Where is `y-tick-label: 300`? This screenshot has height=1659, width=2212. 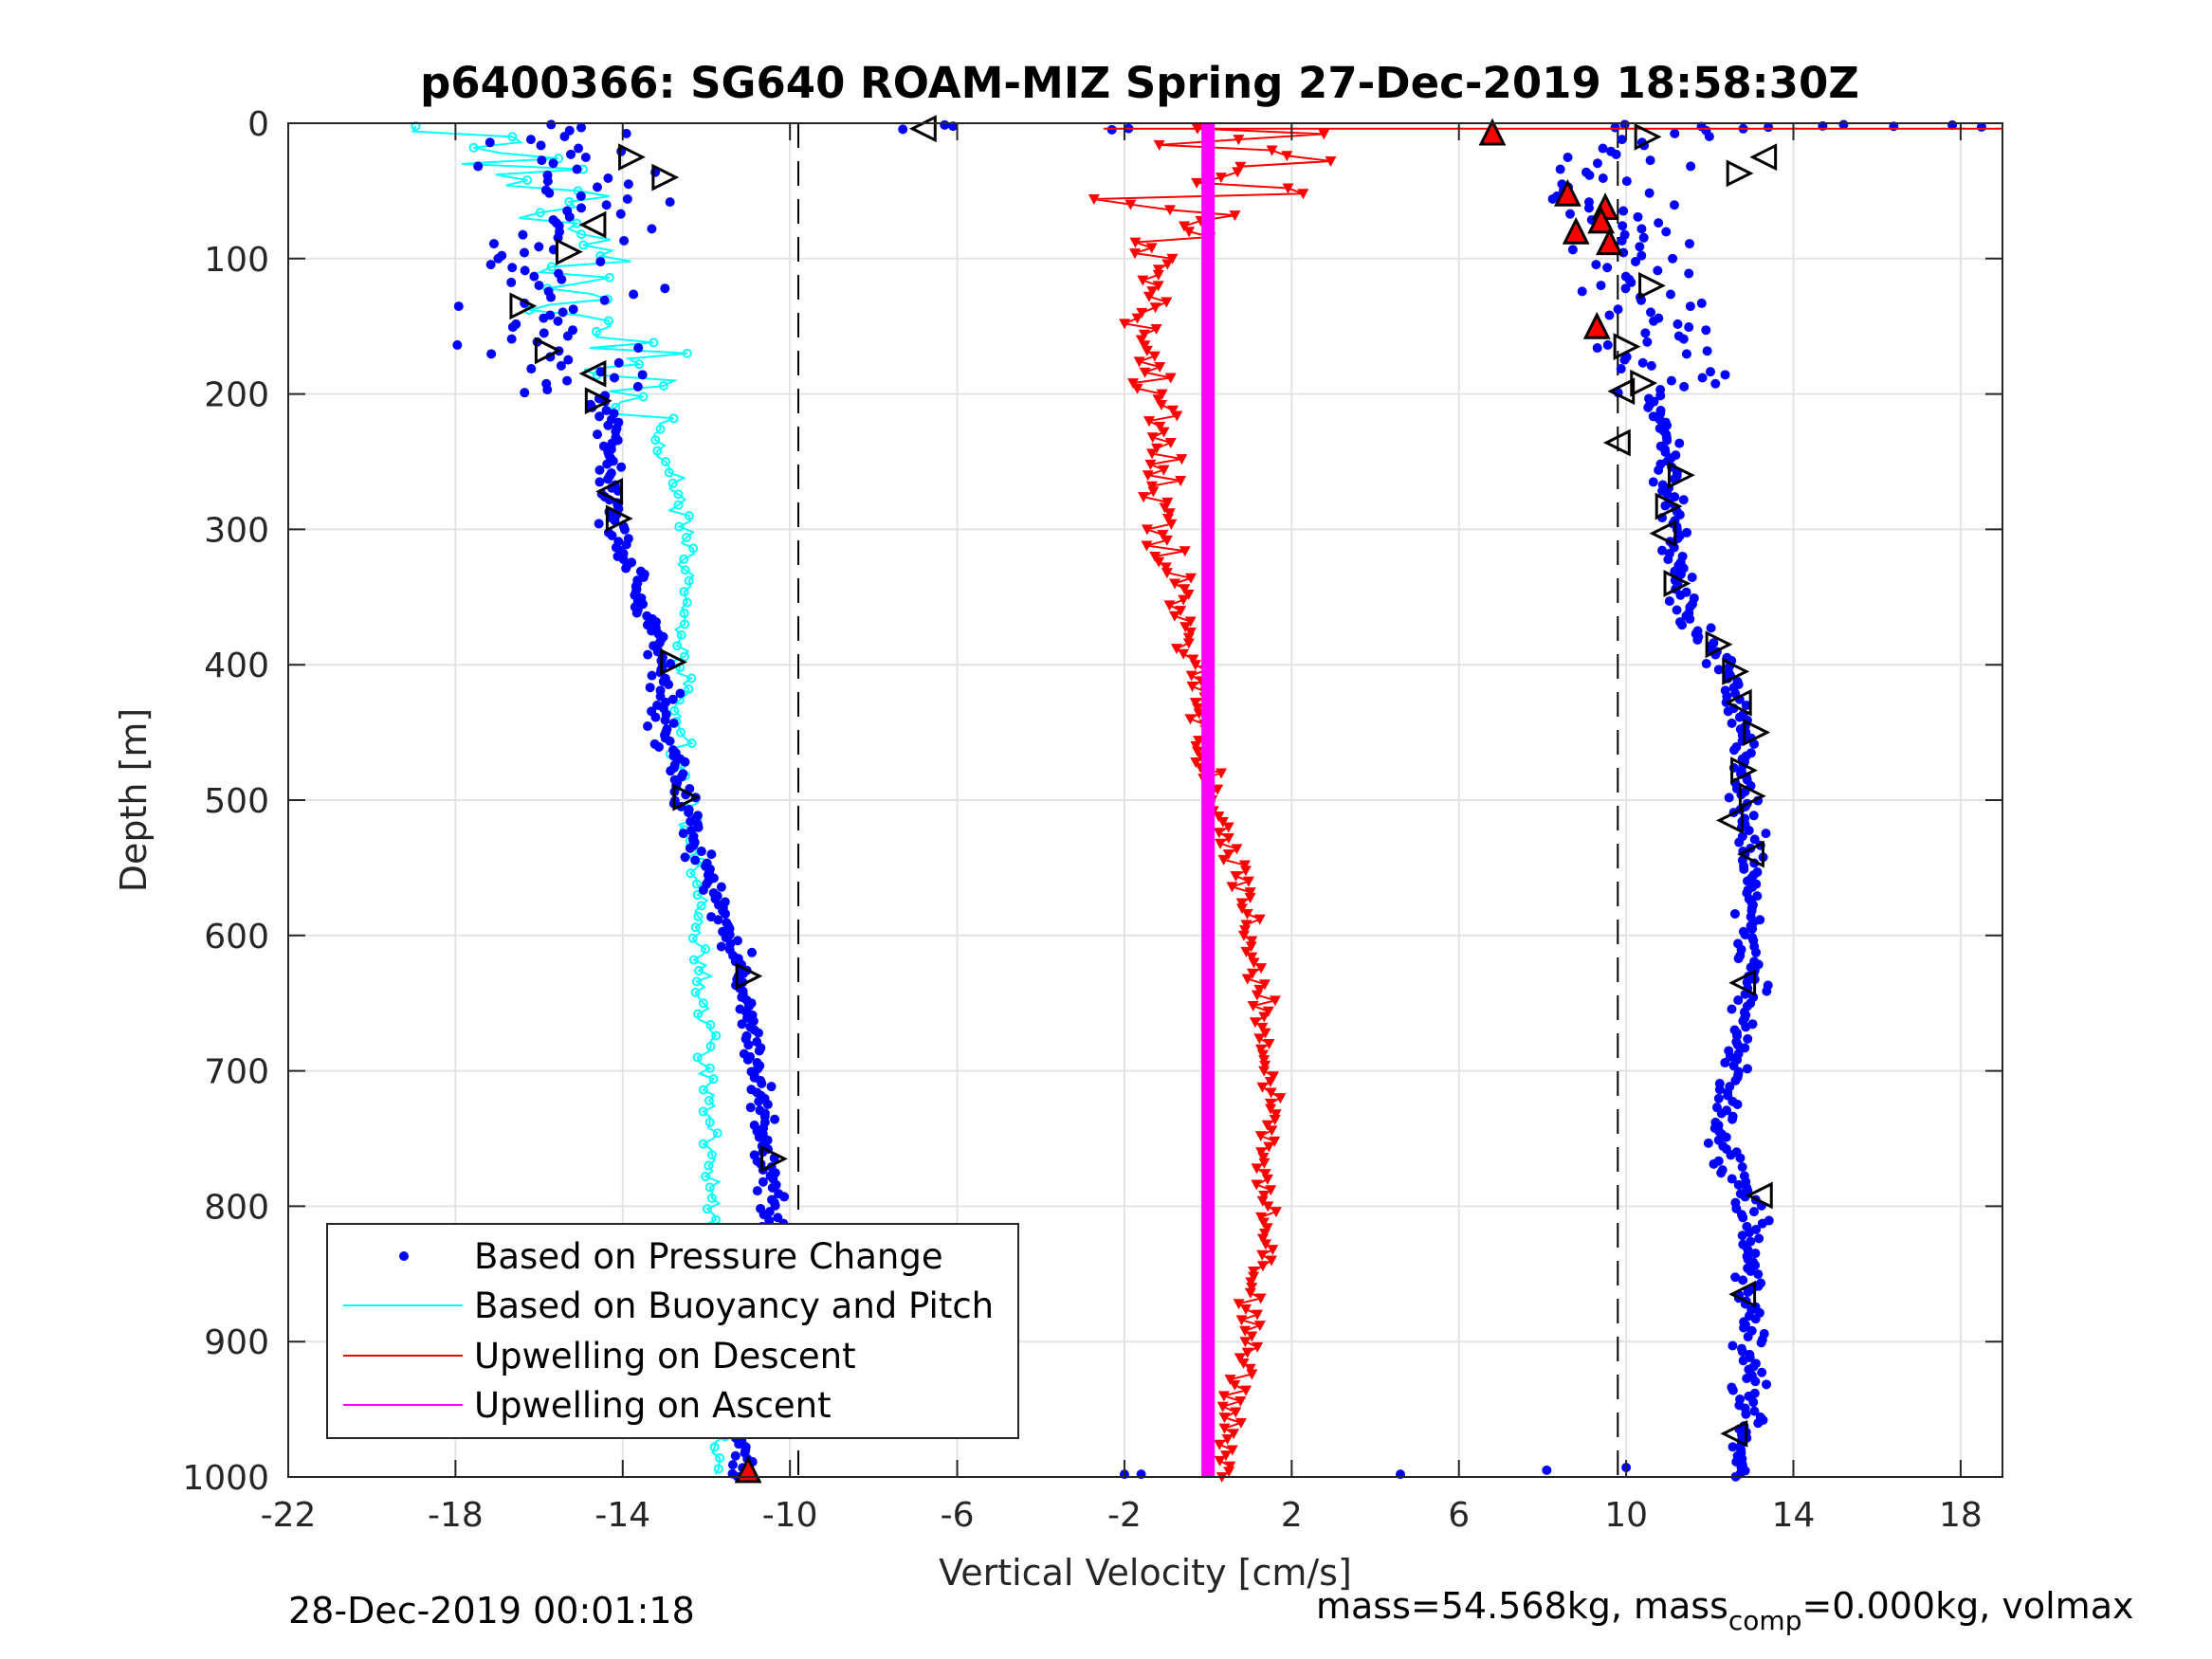
y-tick-label: 300 is located at coordinates (236, 530).